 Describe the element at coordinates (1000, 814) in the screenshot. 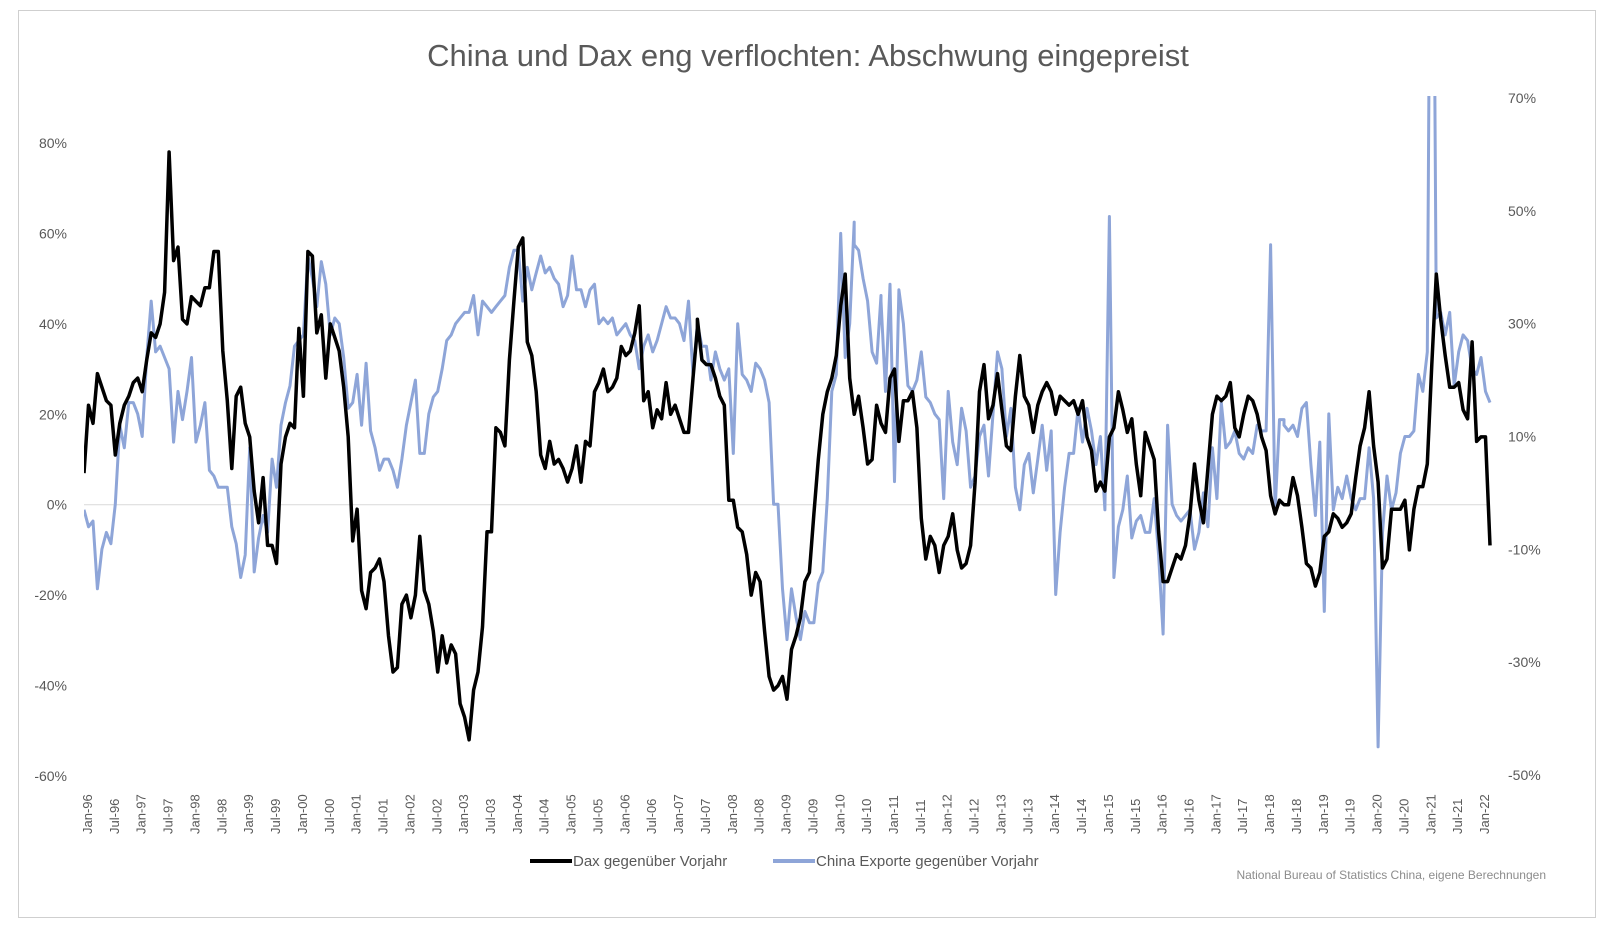

I see `x-tick-label: Jan-13` at that location.